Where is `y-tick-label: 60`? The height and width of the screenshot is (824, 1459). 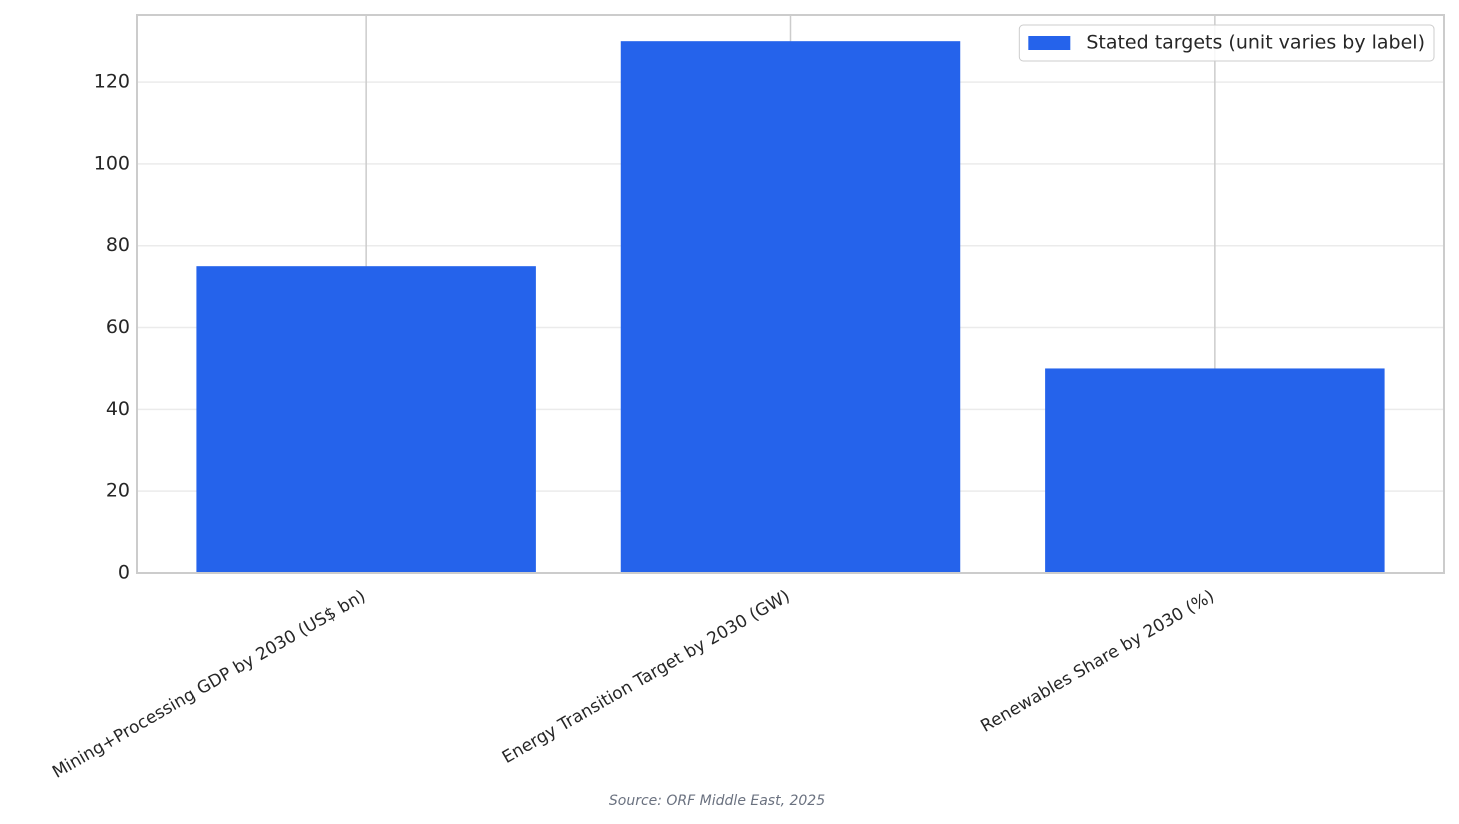
y-tick-label: 60 is located at coordinates (118, 327).